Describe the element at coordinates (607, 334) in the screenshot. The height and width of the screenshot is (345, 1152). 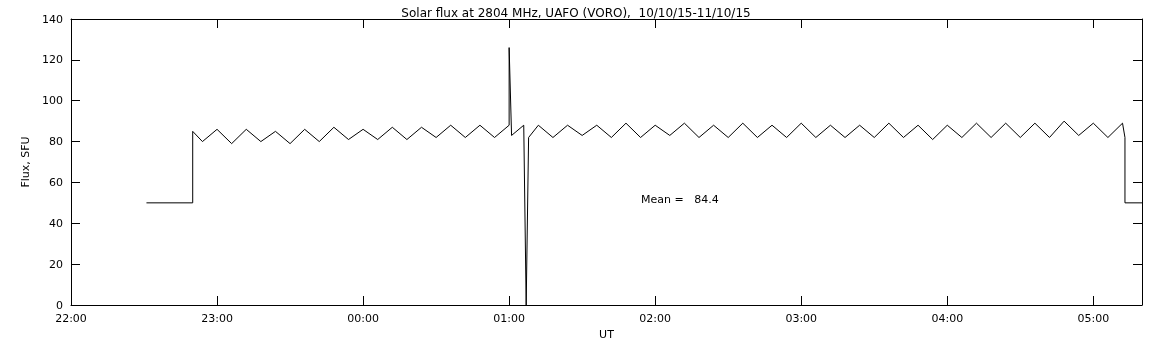
I see `x-axis-title: UT` at that location.